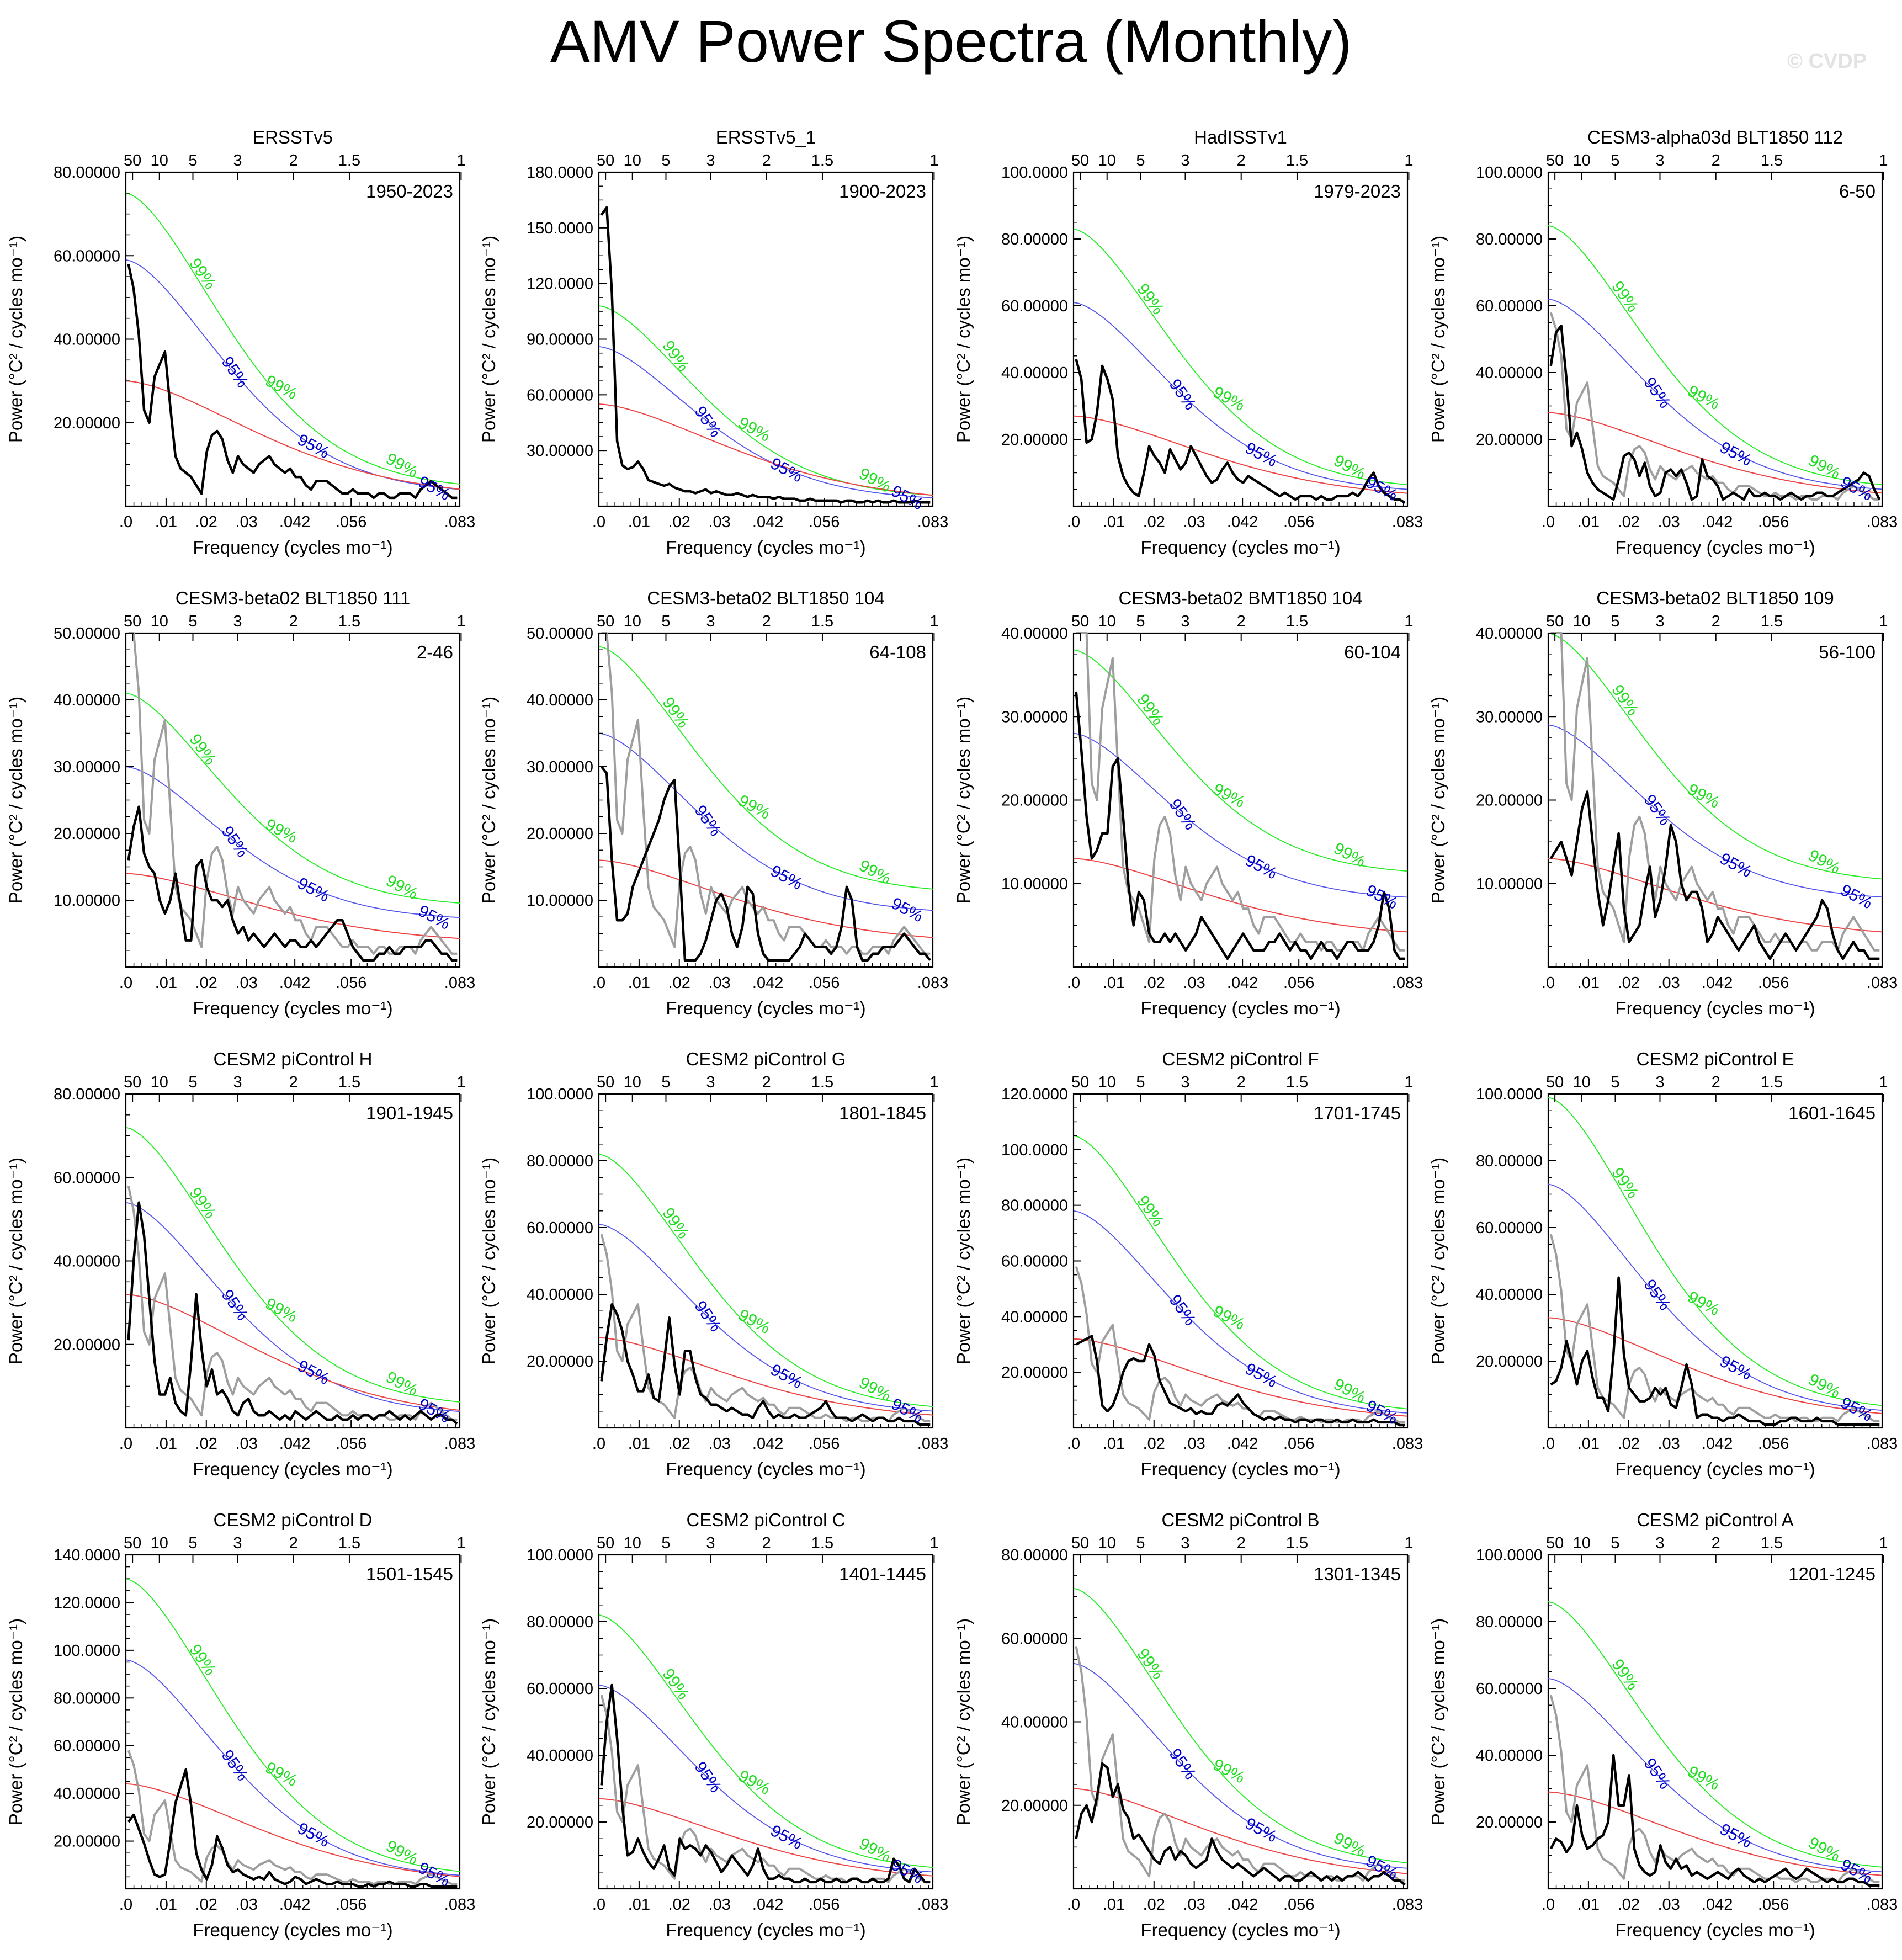 The image size is (1902, 1960). I want to click on ci99-curve, so click(1715, 1251).